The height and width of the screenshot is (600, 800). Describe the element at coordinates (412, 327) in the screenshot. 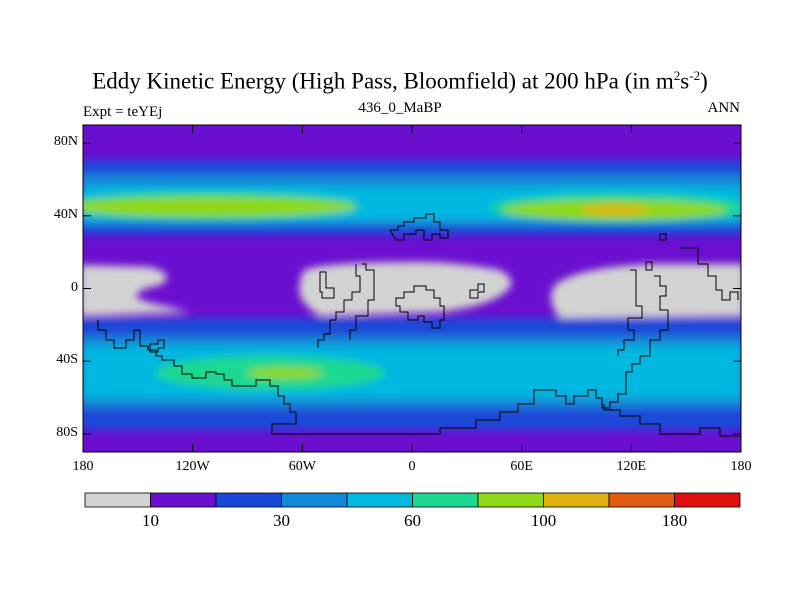

I see `band-south-blue-top` at that location.